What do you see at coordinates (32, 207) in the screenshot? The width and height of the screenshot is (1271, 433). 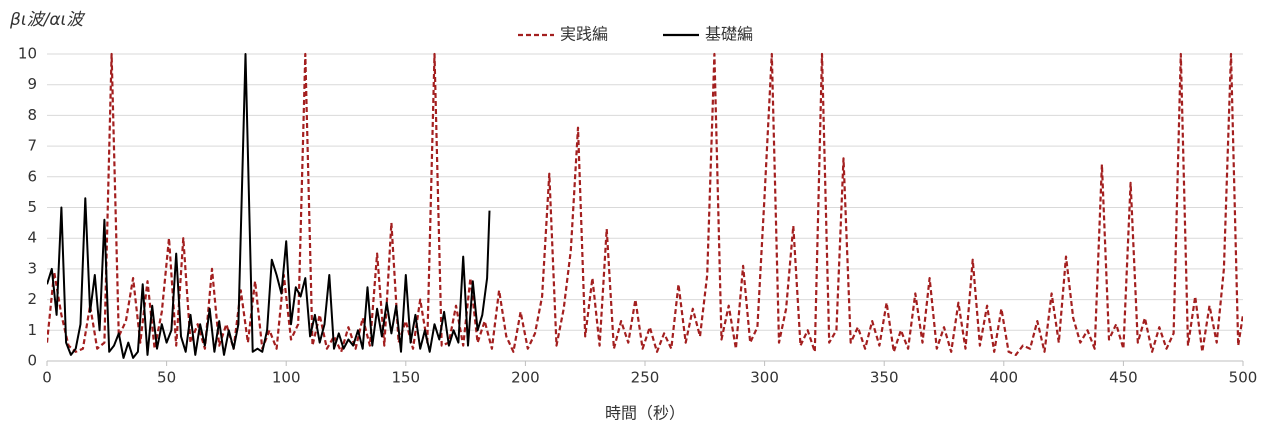 I see `y-tick-label: 5` at bounding box center [32, 207].